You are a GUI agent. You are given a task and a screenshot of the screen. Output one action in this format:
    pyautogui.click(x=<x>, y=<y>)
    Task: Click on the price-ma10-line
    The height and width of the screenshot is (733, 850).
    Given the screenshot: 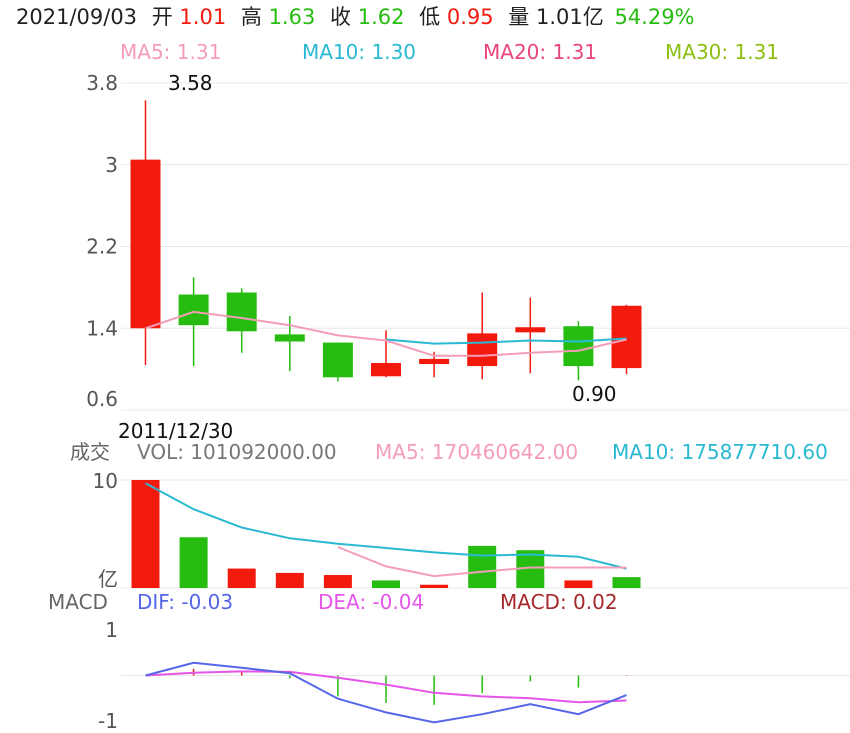 What is the action you would take?
    pyautogui.click(x=506, y=341)
    